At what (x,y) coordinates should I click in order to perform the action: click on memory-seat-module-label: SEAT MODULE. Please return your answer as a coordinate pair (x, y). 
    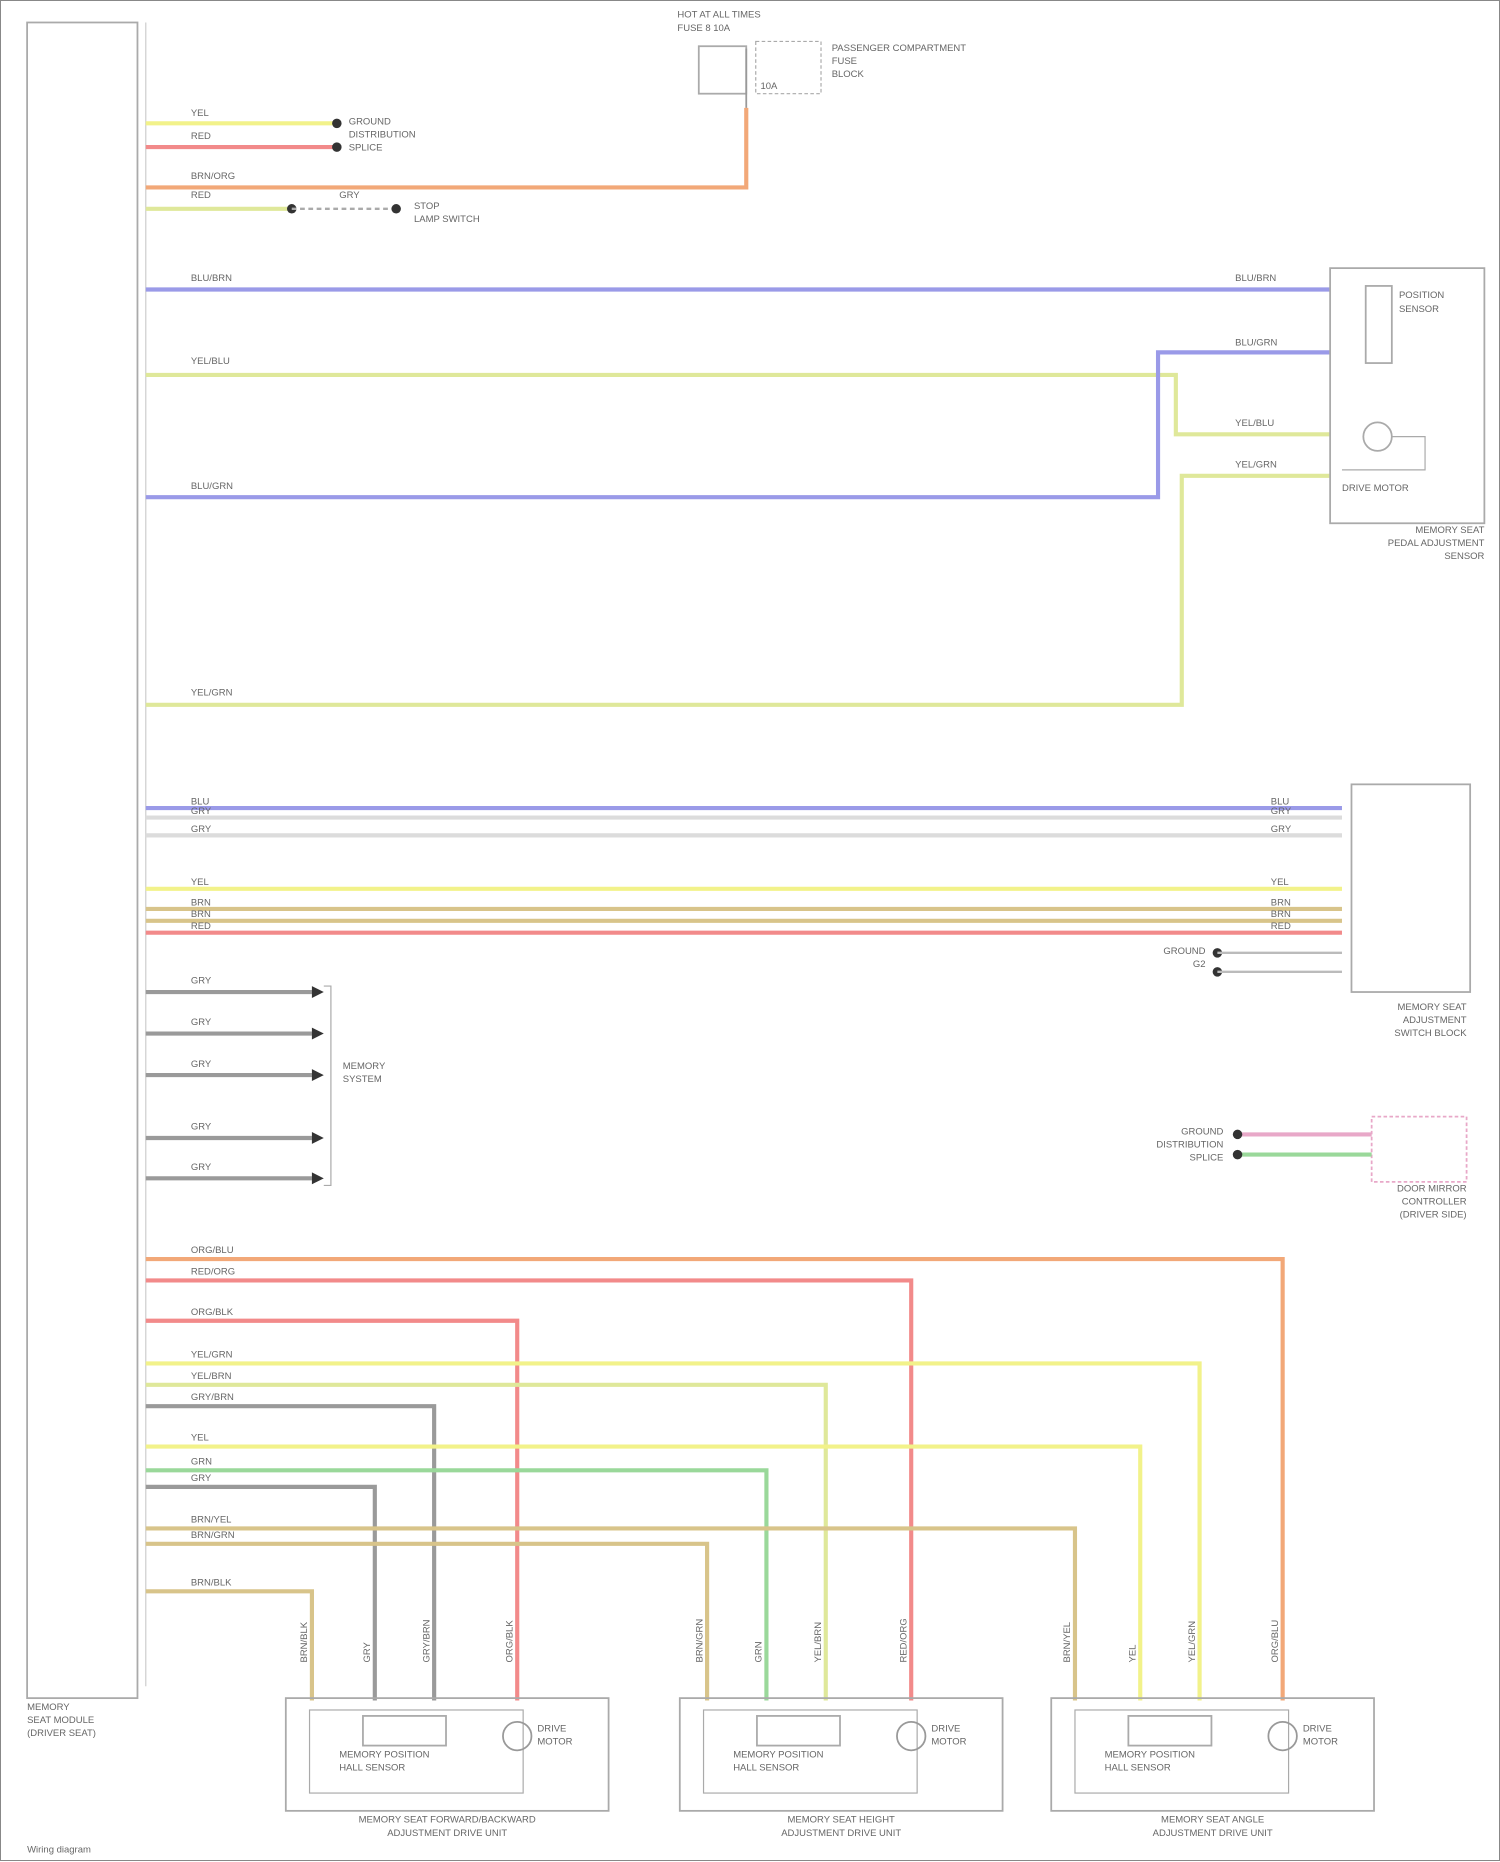
    Looking at the image, I should click on (60, 1720).